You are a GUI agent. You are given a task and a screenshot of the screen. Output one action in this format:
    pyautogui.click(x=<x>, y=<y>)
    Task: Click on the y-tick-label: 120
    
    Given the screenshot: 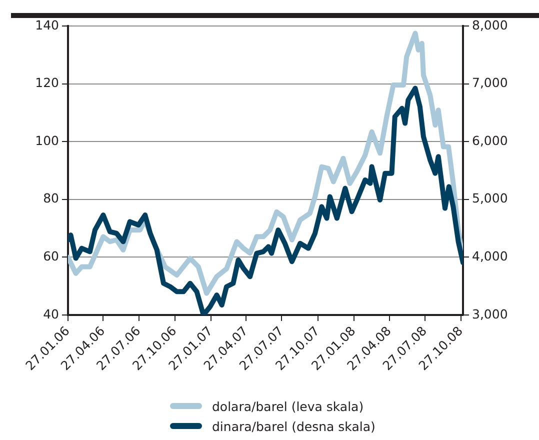 What is the action you would take?
    pyautogui.click(x=47, y=82)
    